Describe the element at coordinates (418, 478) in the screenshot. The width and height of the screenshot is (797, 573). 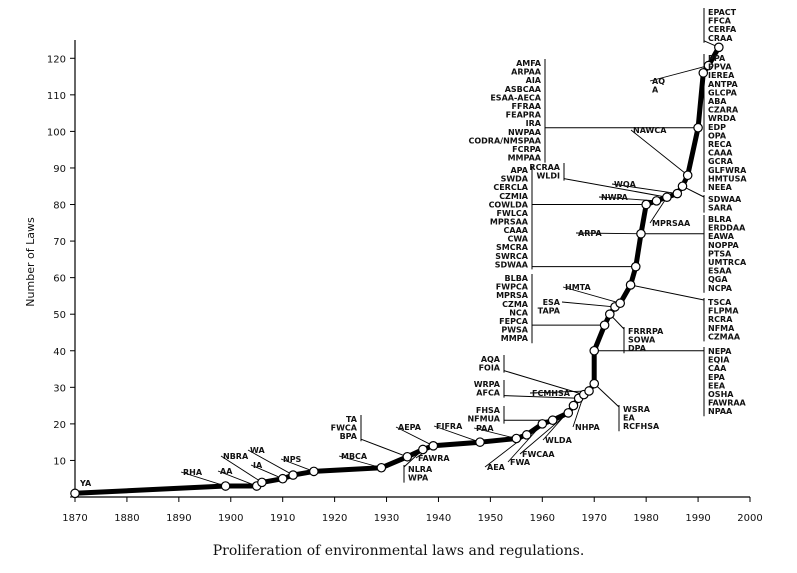
I see `annotation-label: WPA` at that location.